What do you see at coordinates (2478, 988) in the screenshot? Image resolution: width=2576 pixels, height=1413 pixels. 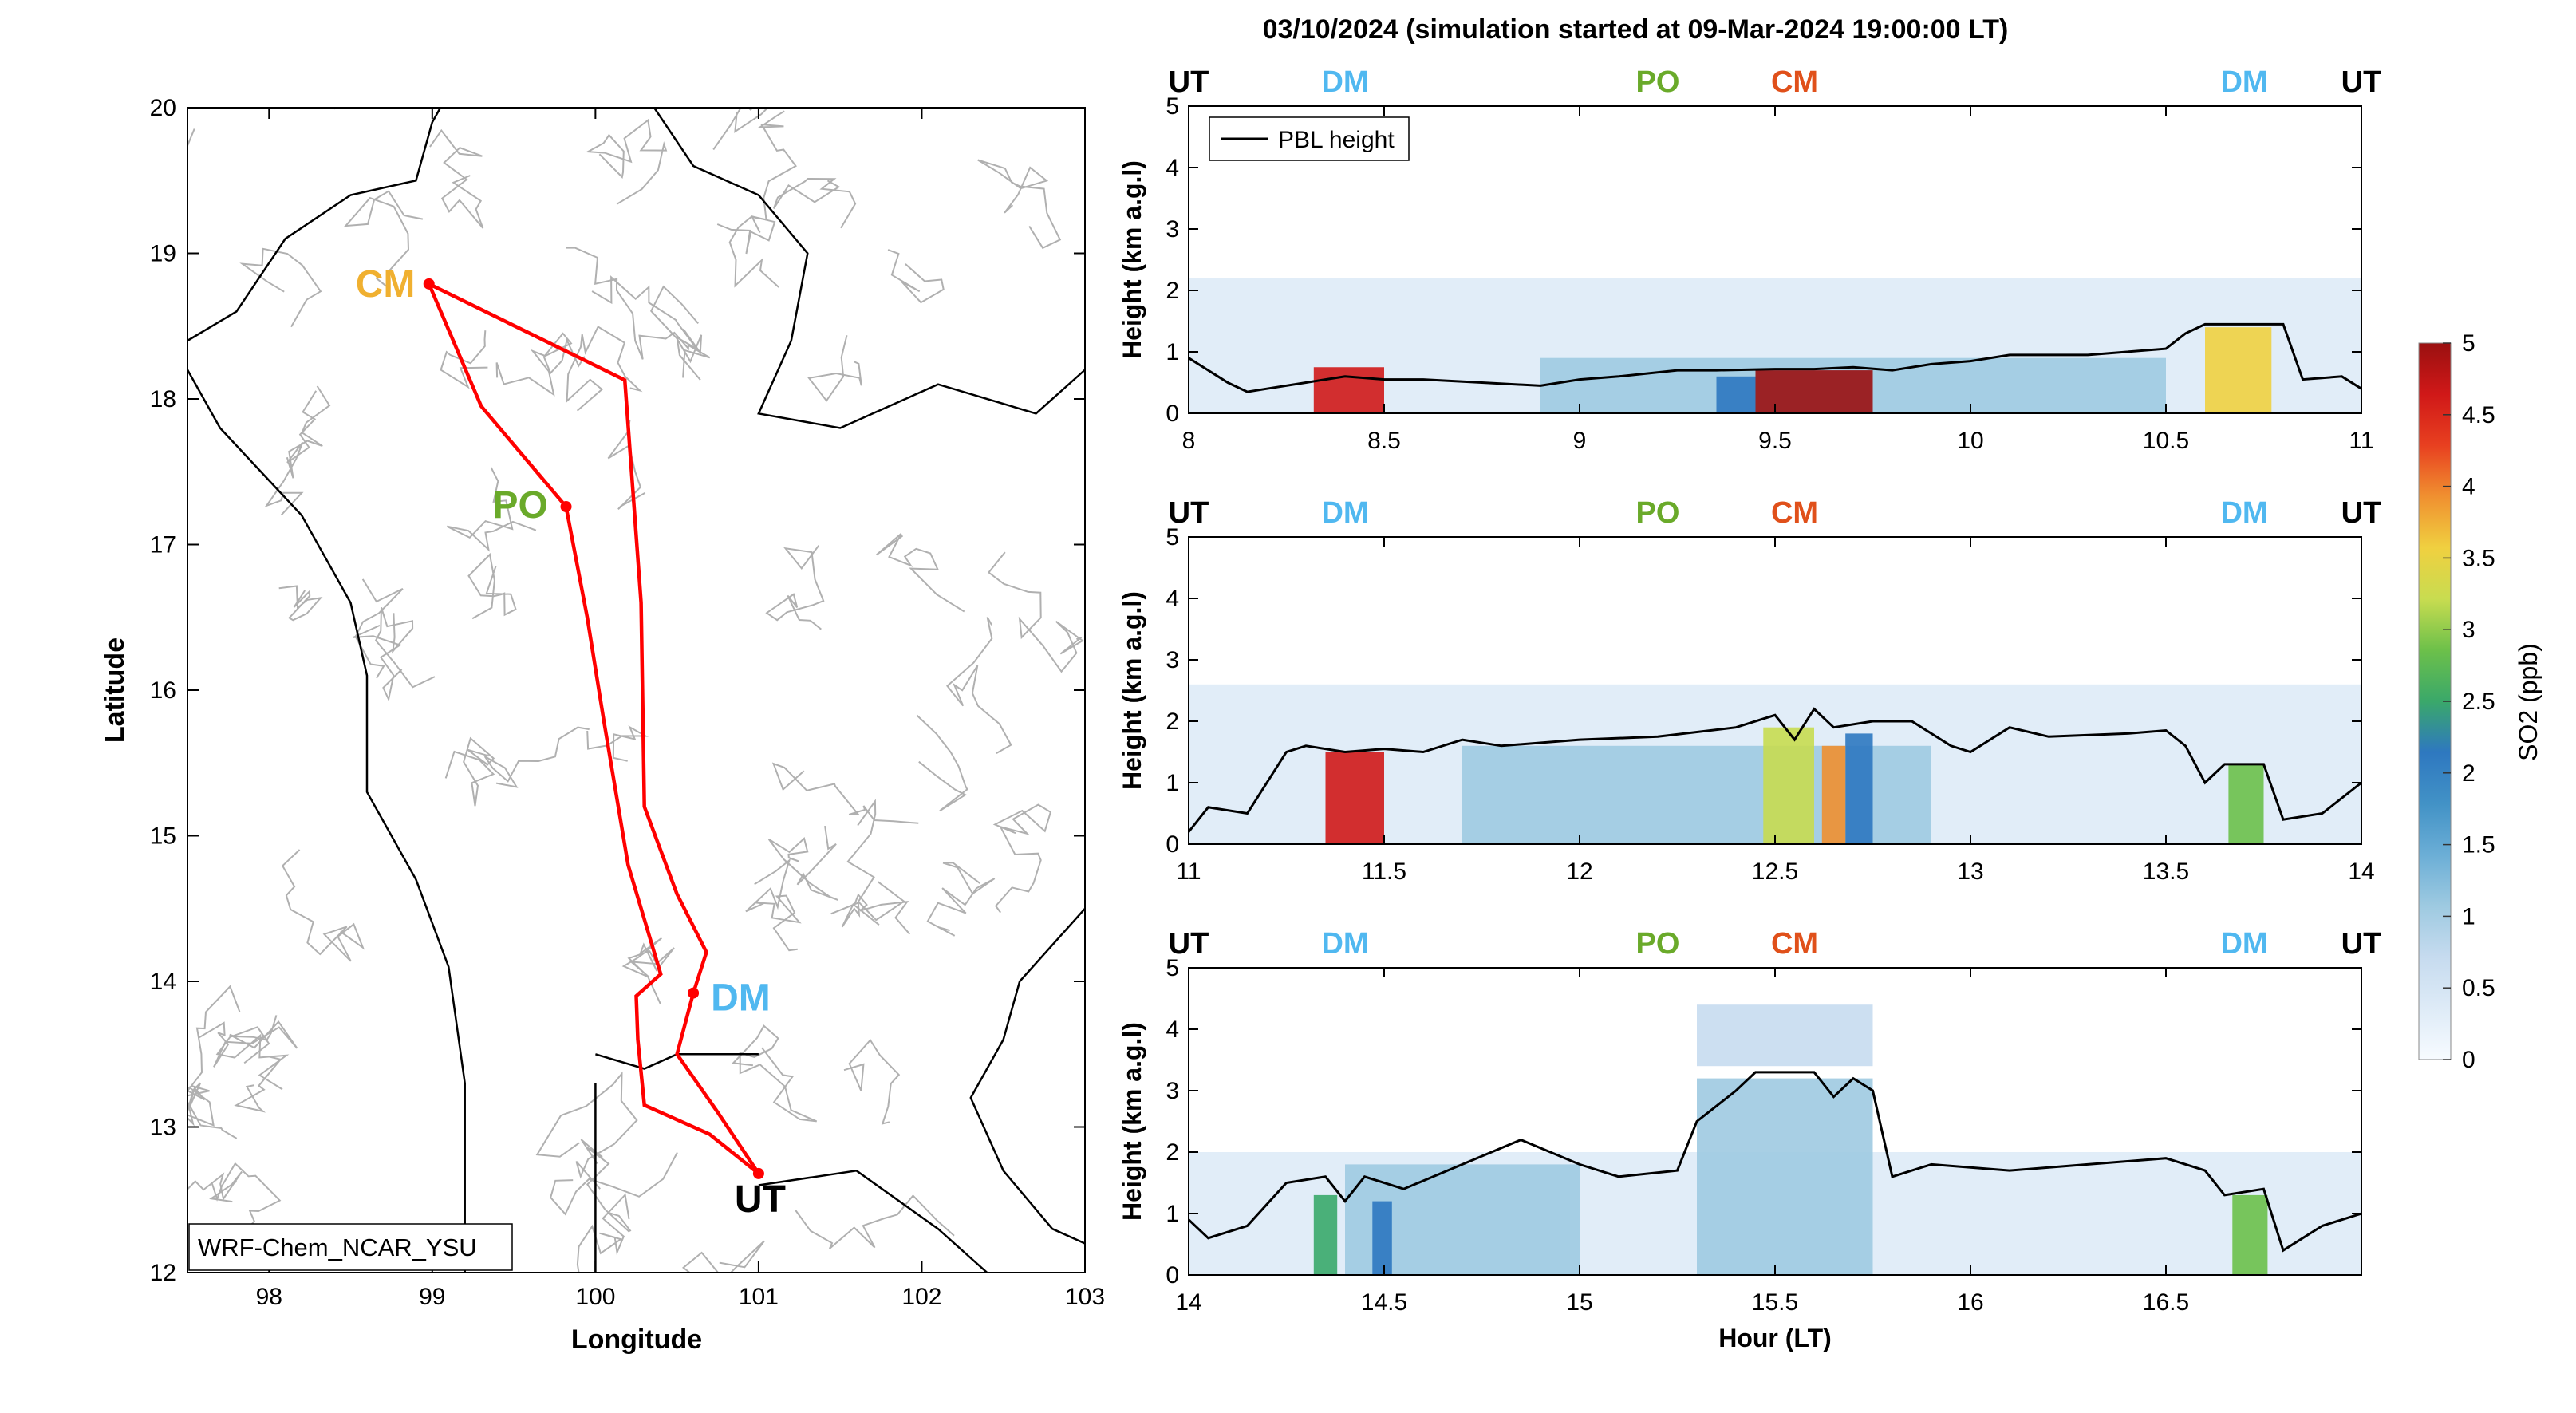 I see `colorbar-tick-label: 0.5` at bounding box center [2478, 988].